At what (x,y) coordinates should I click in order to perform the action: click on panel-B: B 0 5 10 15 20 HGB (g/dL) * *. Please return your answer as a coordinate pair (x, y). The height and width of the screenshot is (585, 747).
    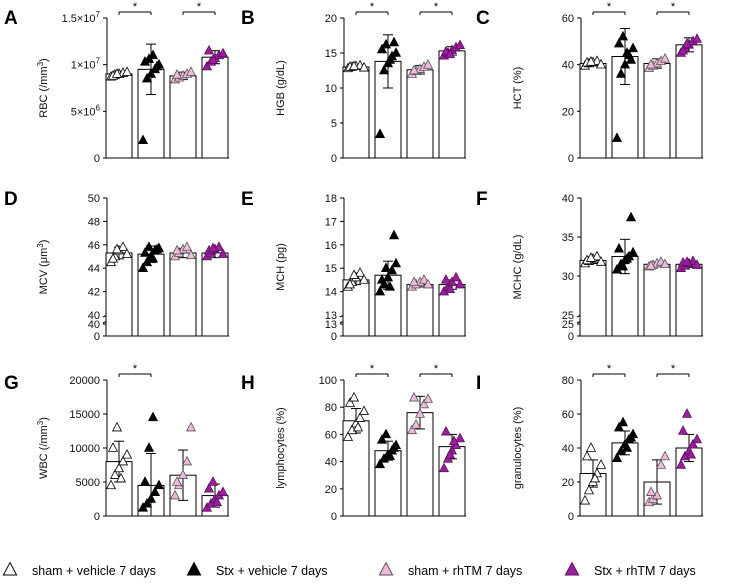
    Looking at the image, I should click on (353, 83).